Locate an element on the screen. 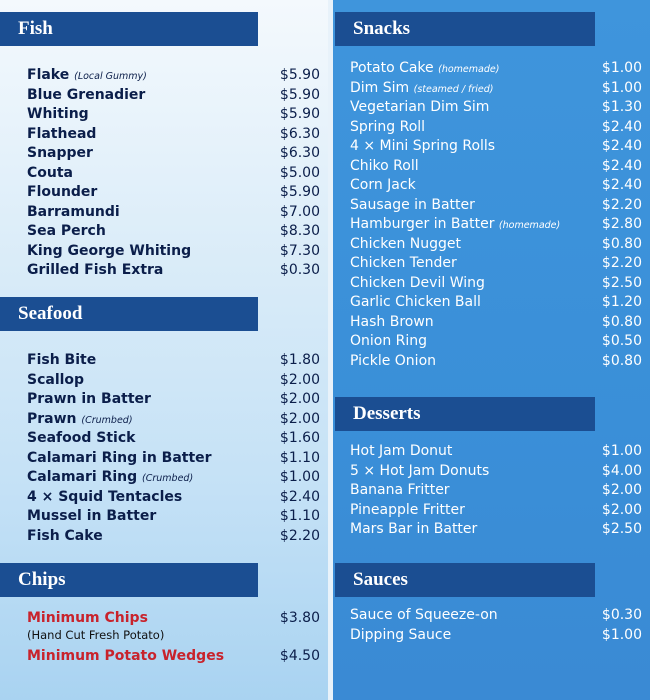 This screenshot has width=650, height=700. item-name-text: Fish Bite is located at coordinates (62, 360).